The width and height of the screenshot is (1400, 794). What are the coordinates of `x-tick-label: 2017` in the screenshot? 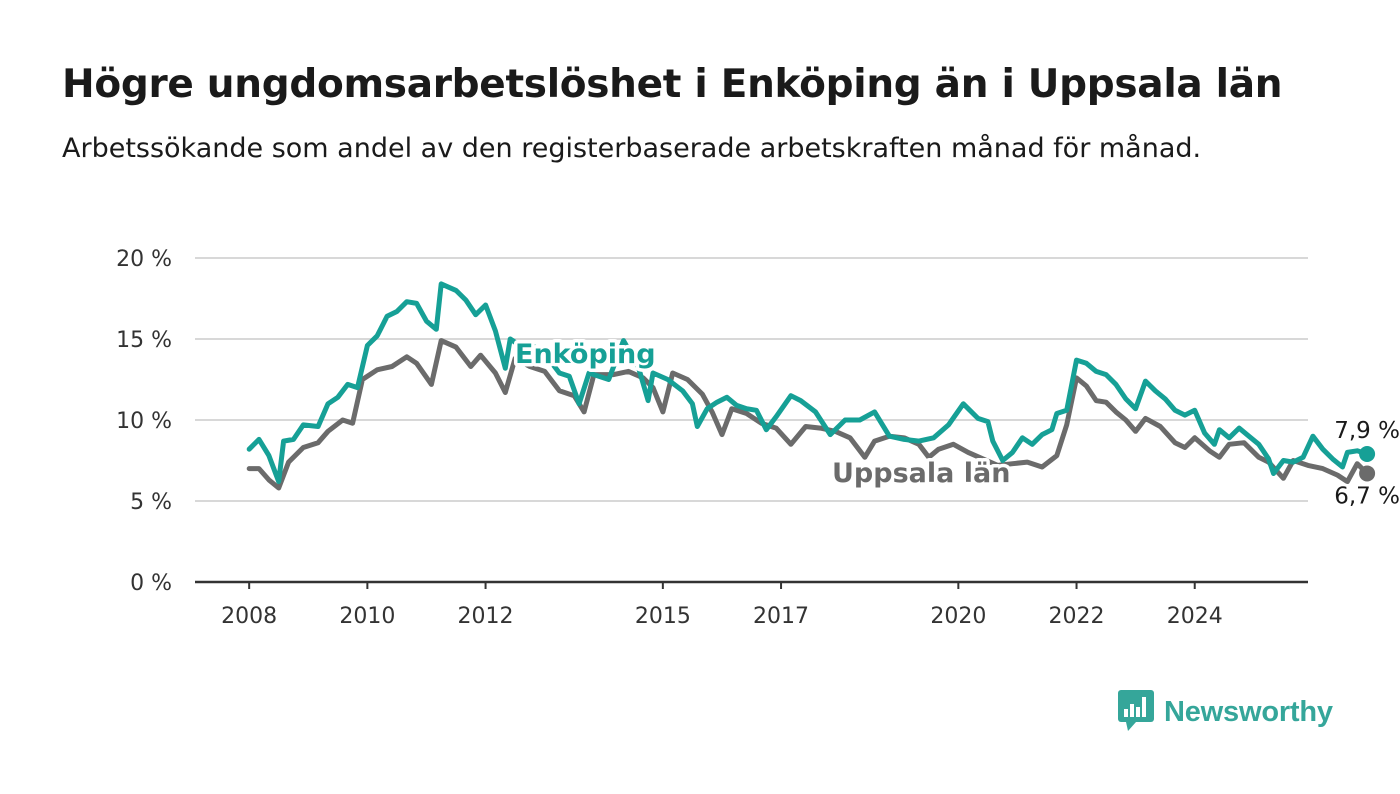 It's located at (781, 616).